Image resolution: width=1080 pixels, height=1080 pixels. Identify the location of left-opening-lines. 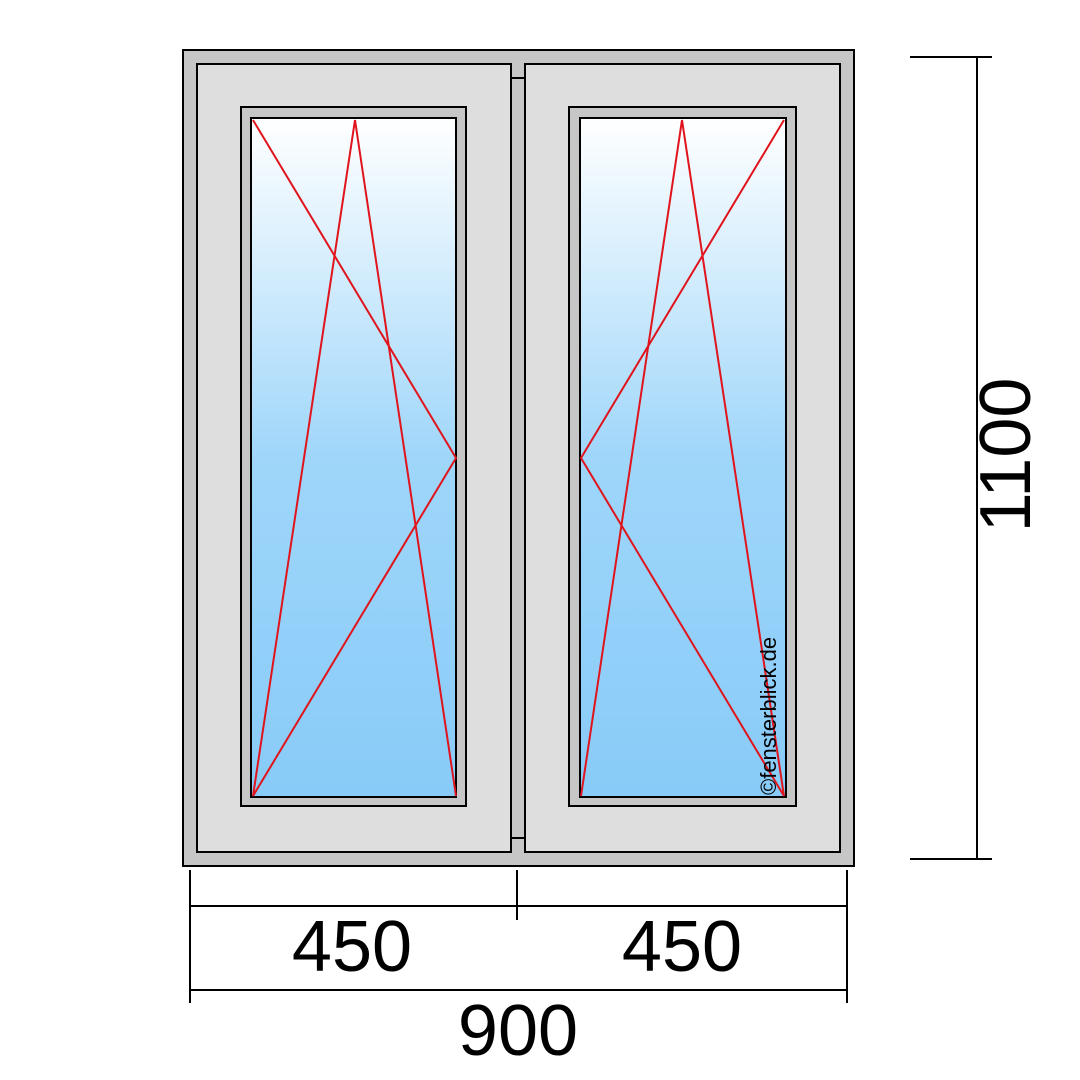
(355, 458).